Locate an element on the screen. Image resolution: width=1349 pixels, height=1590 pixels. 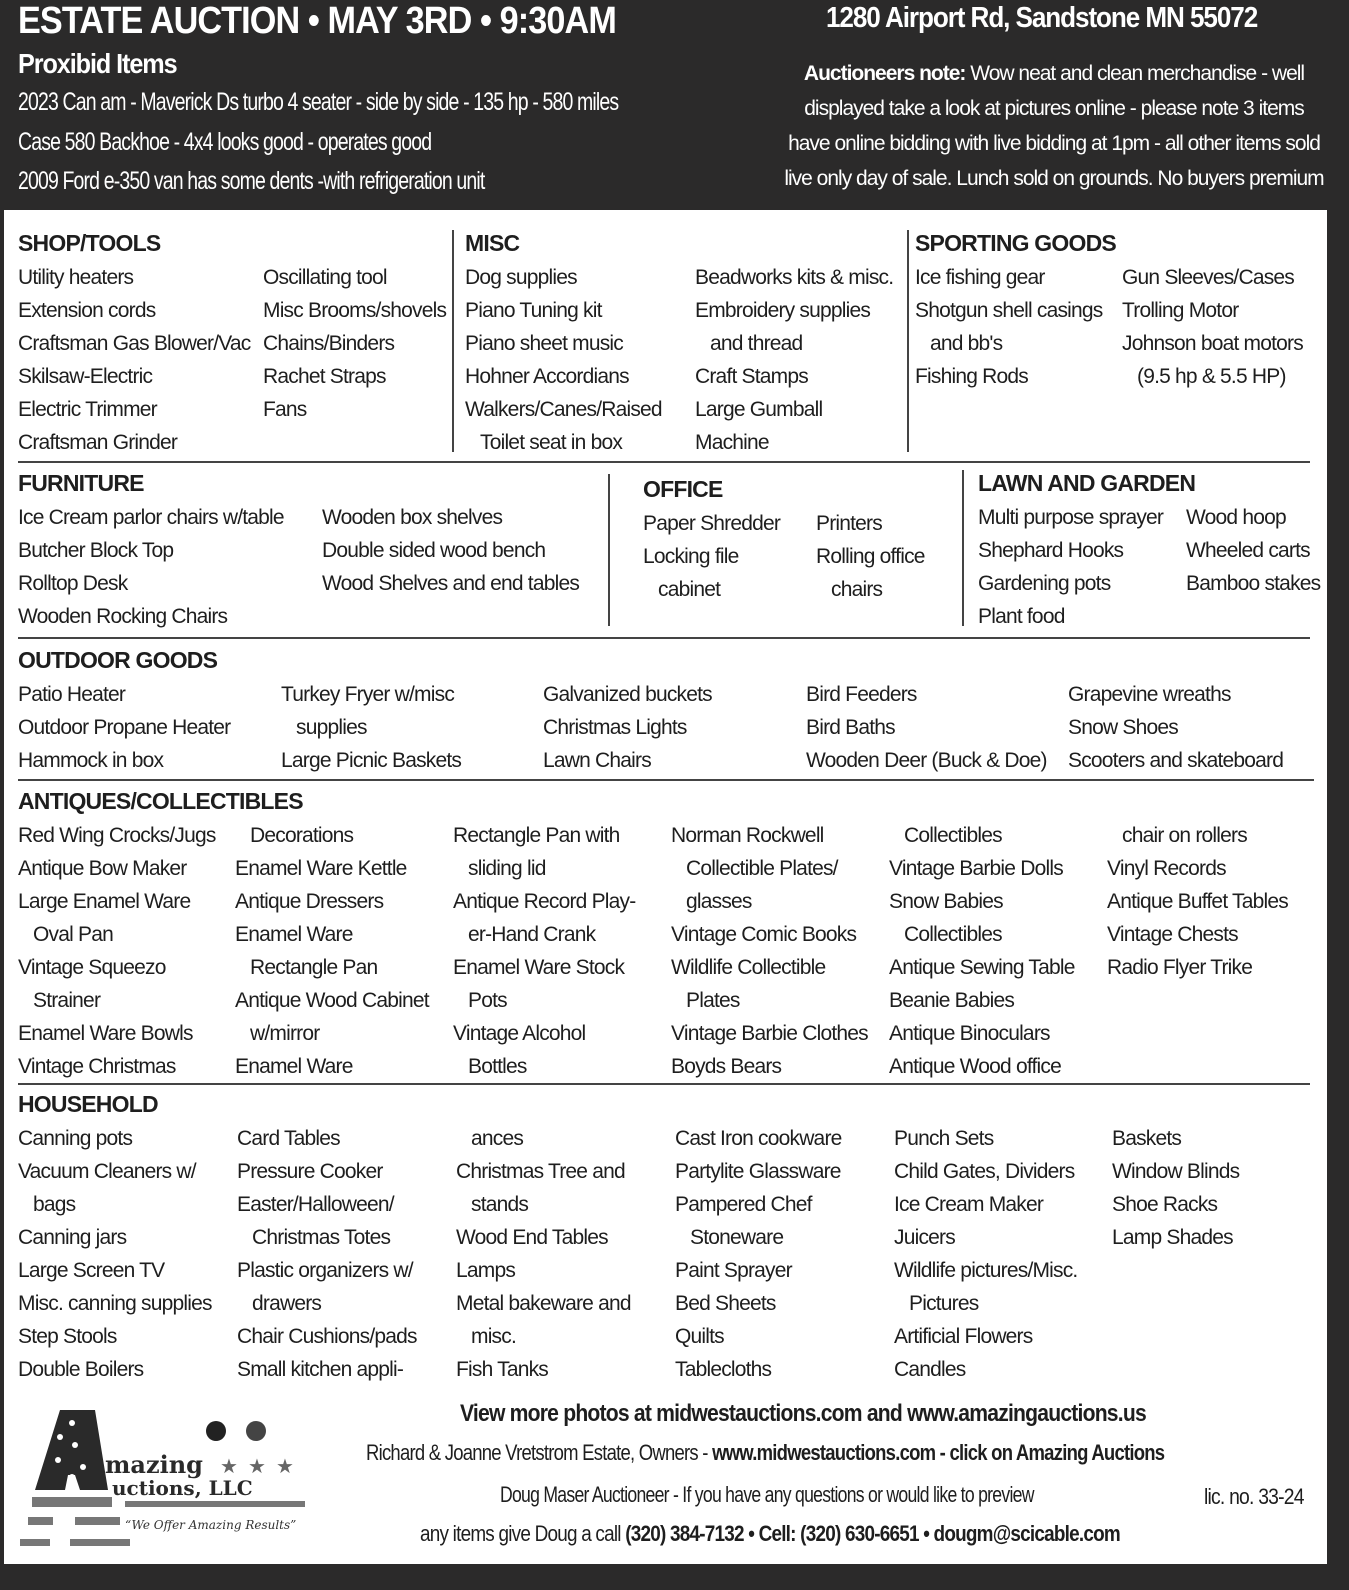
list-item: Scooters and skateboard is located at coordinates (1176, 760).